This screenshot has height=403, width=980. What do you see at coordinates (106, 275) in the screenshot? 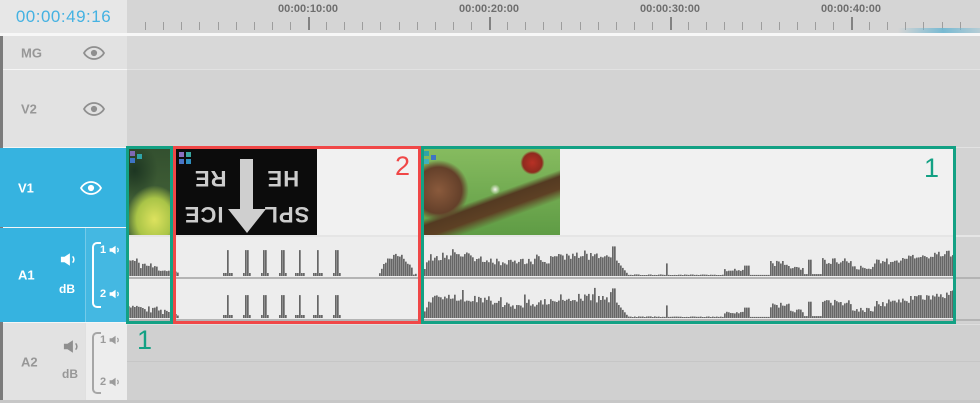
I see `channel-panel-a1: 1 2` at bounding box center [106, 275].